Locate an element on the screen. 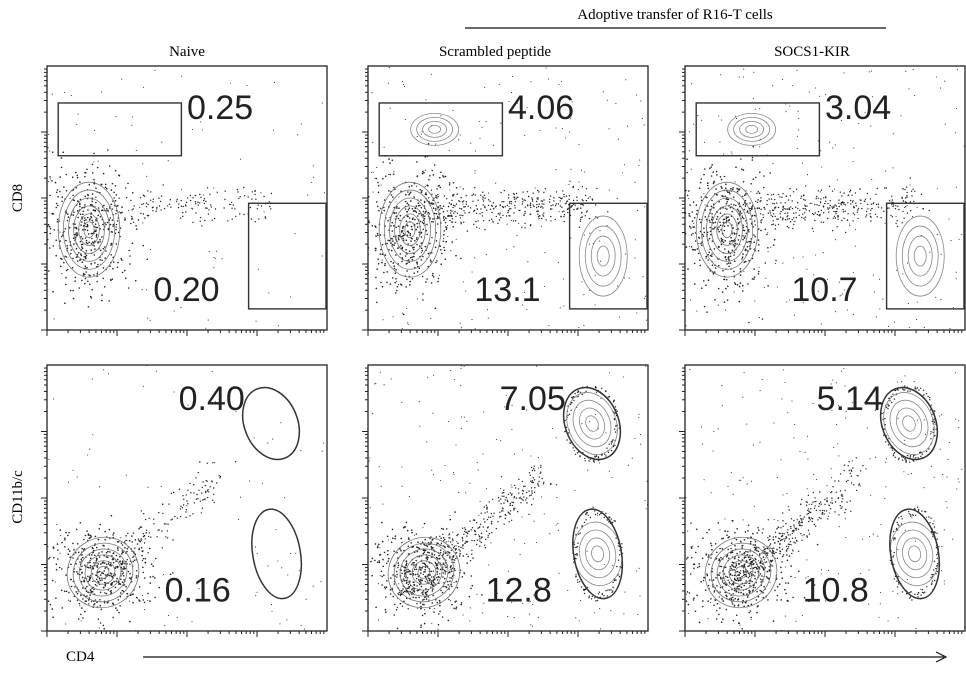 This screenshot has height=673, width=966. gate-rectangle is located at coordinates (441, 129).